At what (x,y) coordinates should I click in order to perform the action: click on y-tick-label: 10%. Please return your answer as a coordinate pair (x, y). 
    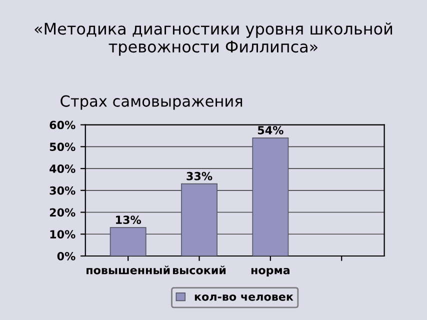
    Looking at the image, I should click on (63, 234).